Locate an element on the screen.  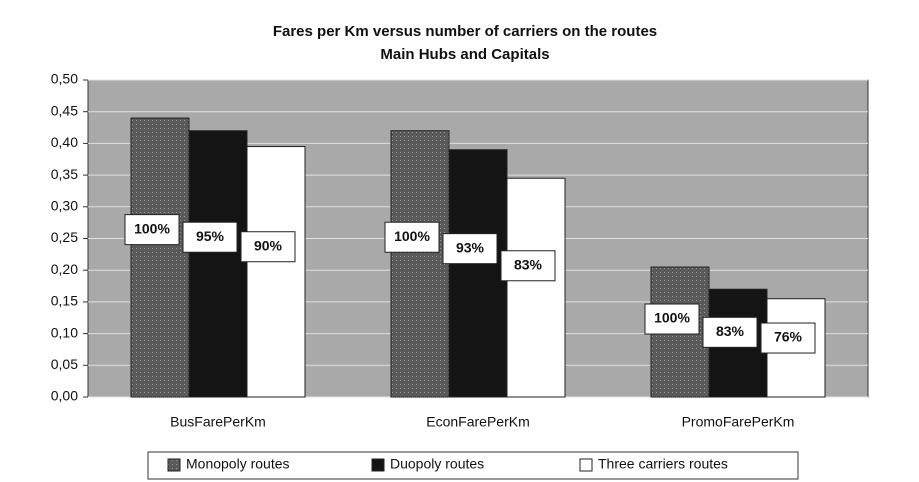
x-tick-label: BusFarePerKm is located at coordinates (218, 422).